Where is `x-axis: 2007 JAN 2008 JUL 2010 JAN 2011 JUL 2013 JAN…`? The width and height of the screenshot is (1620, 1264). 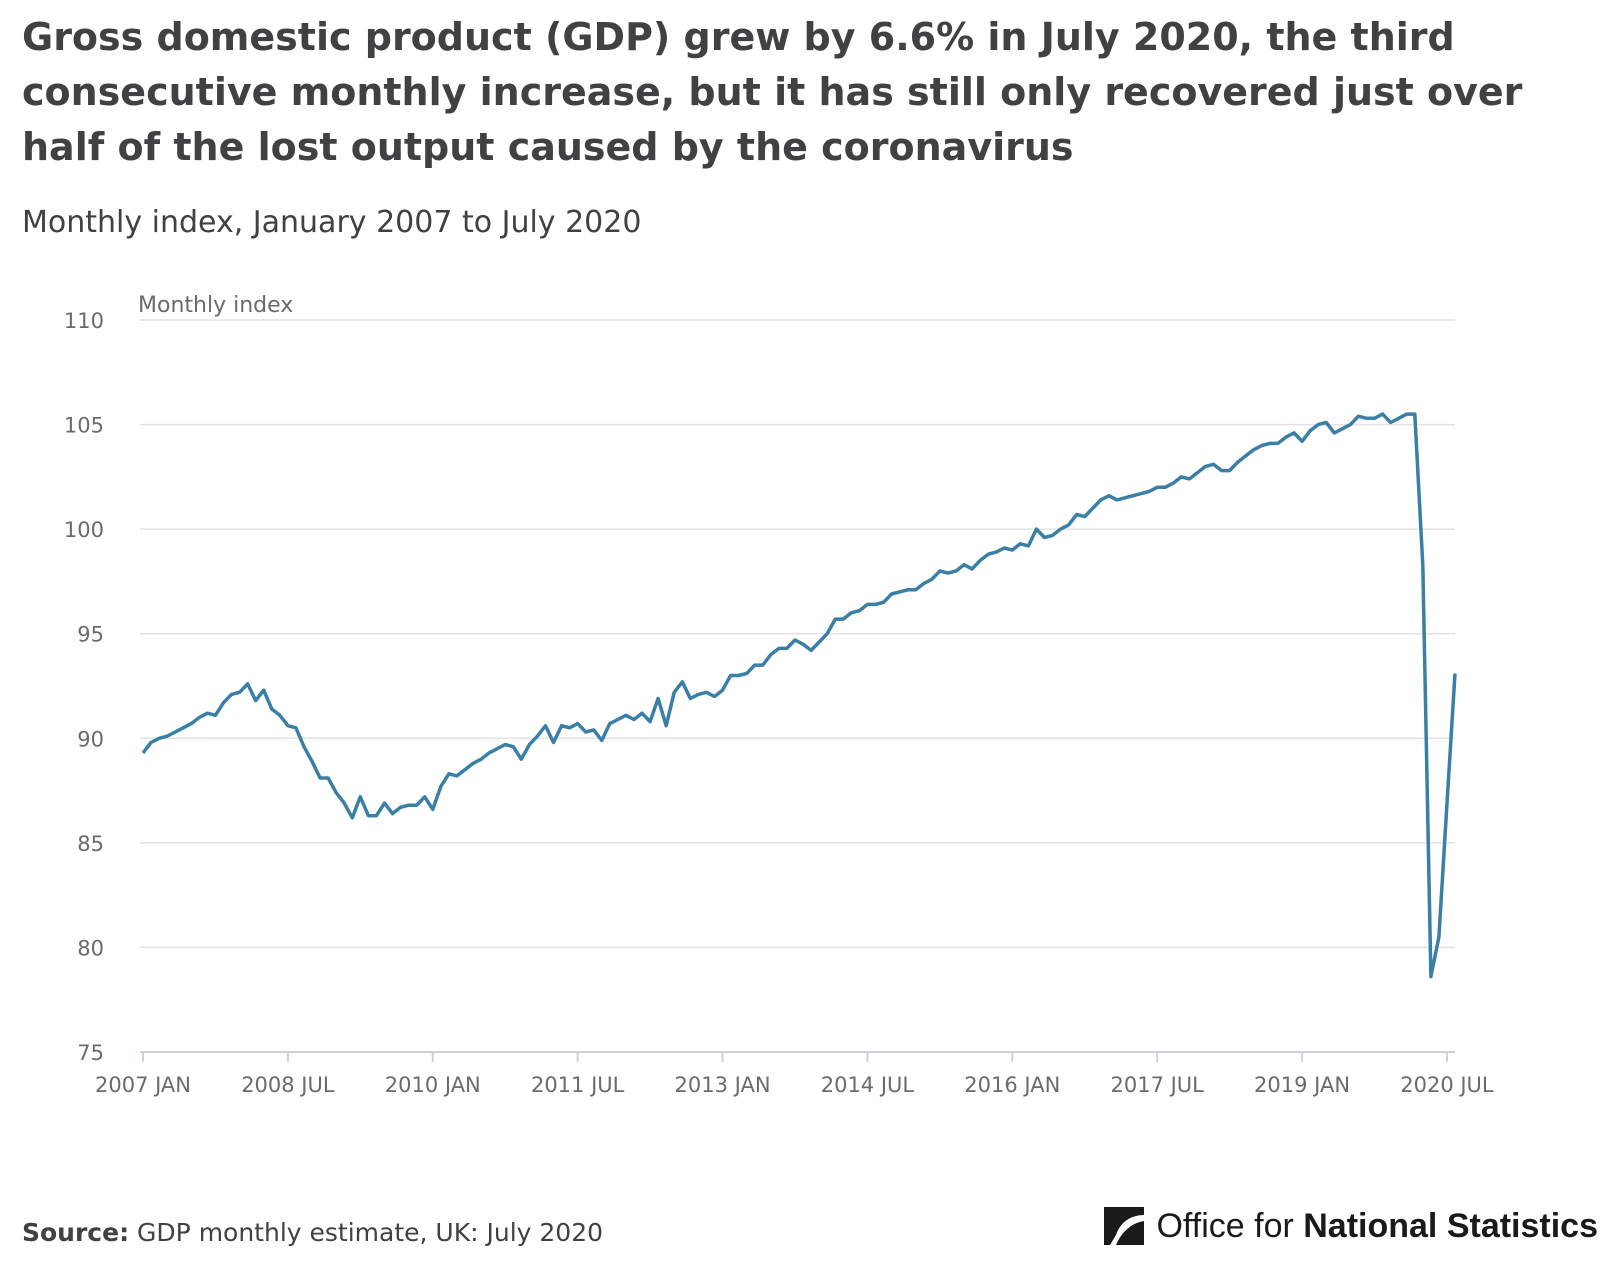
x-axis: 2007 JAN 2008 JUL 2010 JAN 2011 JUL 2013 JAN… is located at coordinates (794, 1074).